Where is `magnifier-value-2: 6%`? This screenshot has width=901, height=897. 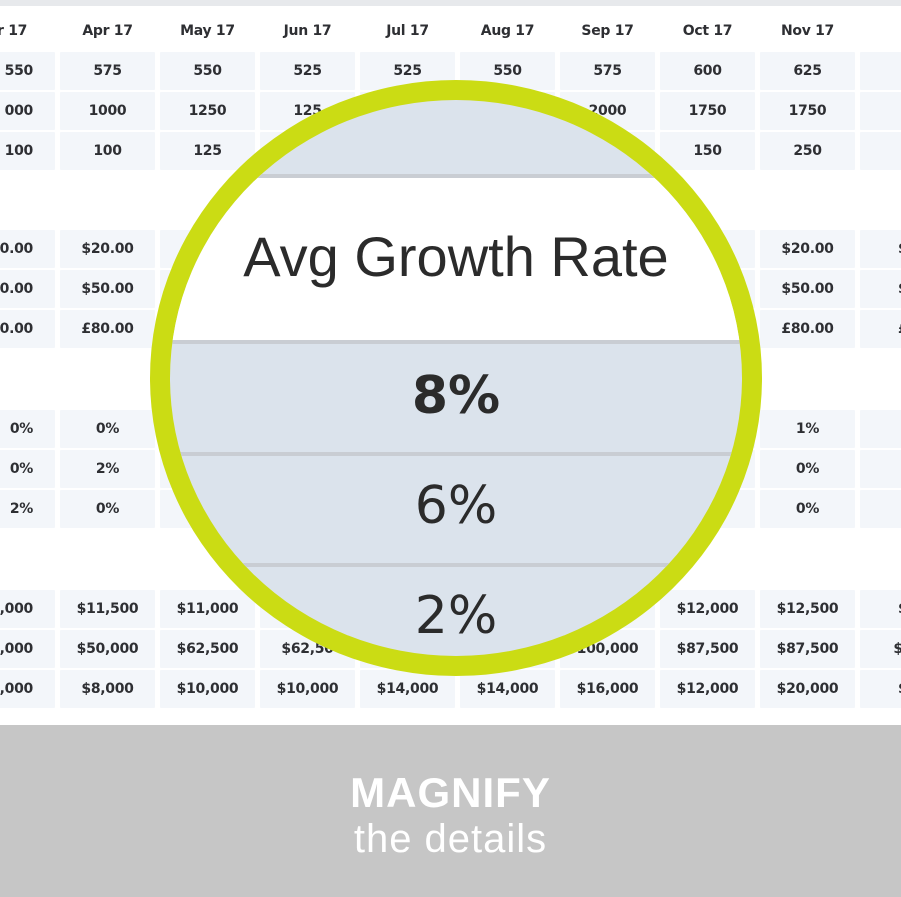
magnifier-value-2: 6% is located at coordinates (456, 506).